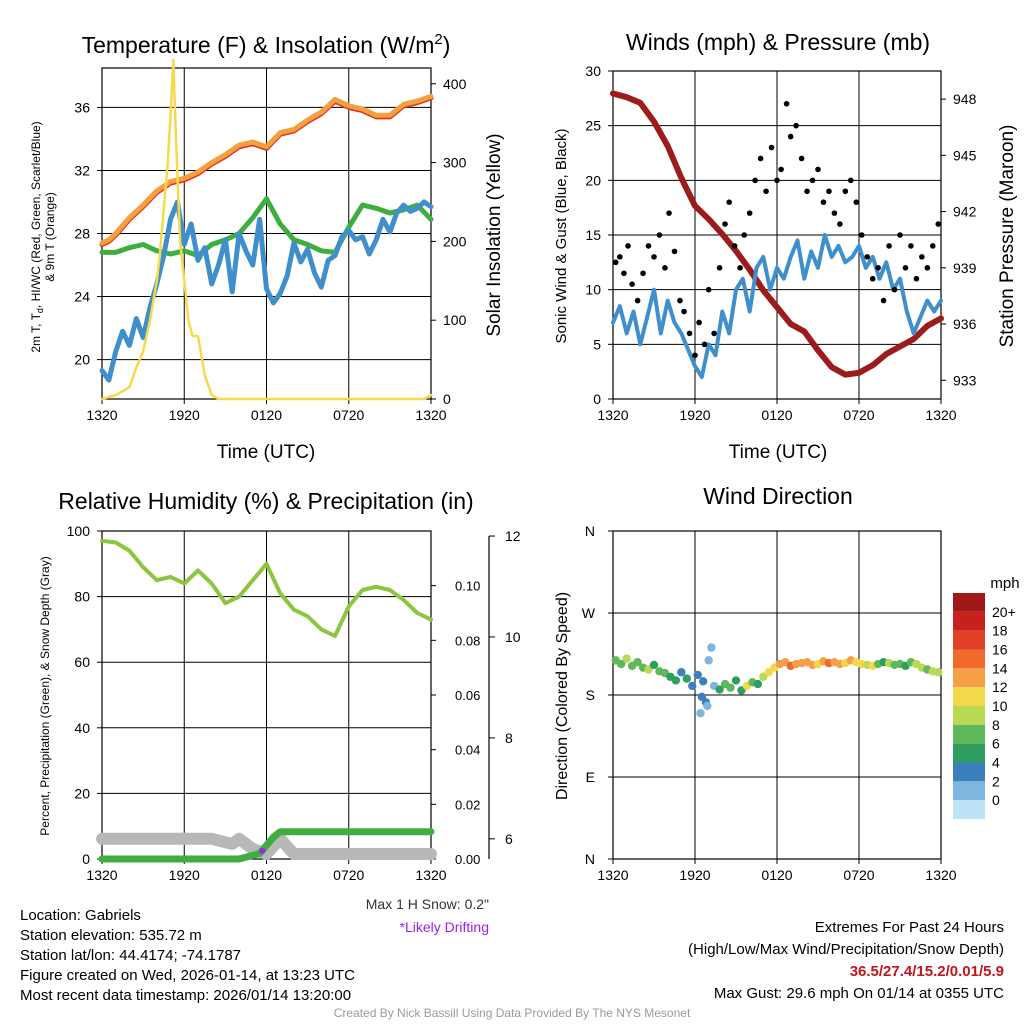 The width and height of the screenshot is (1024, 1024). I want to click on series-rh, so click(266, 588).